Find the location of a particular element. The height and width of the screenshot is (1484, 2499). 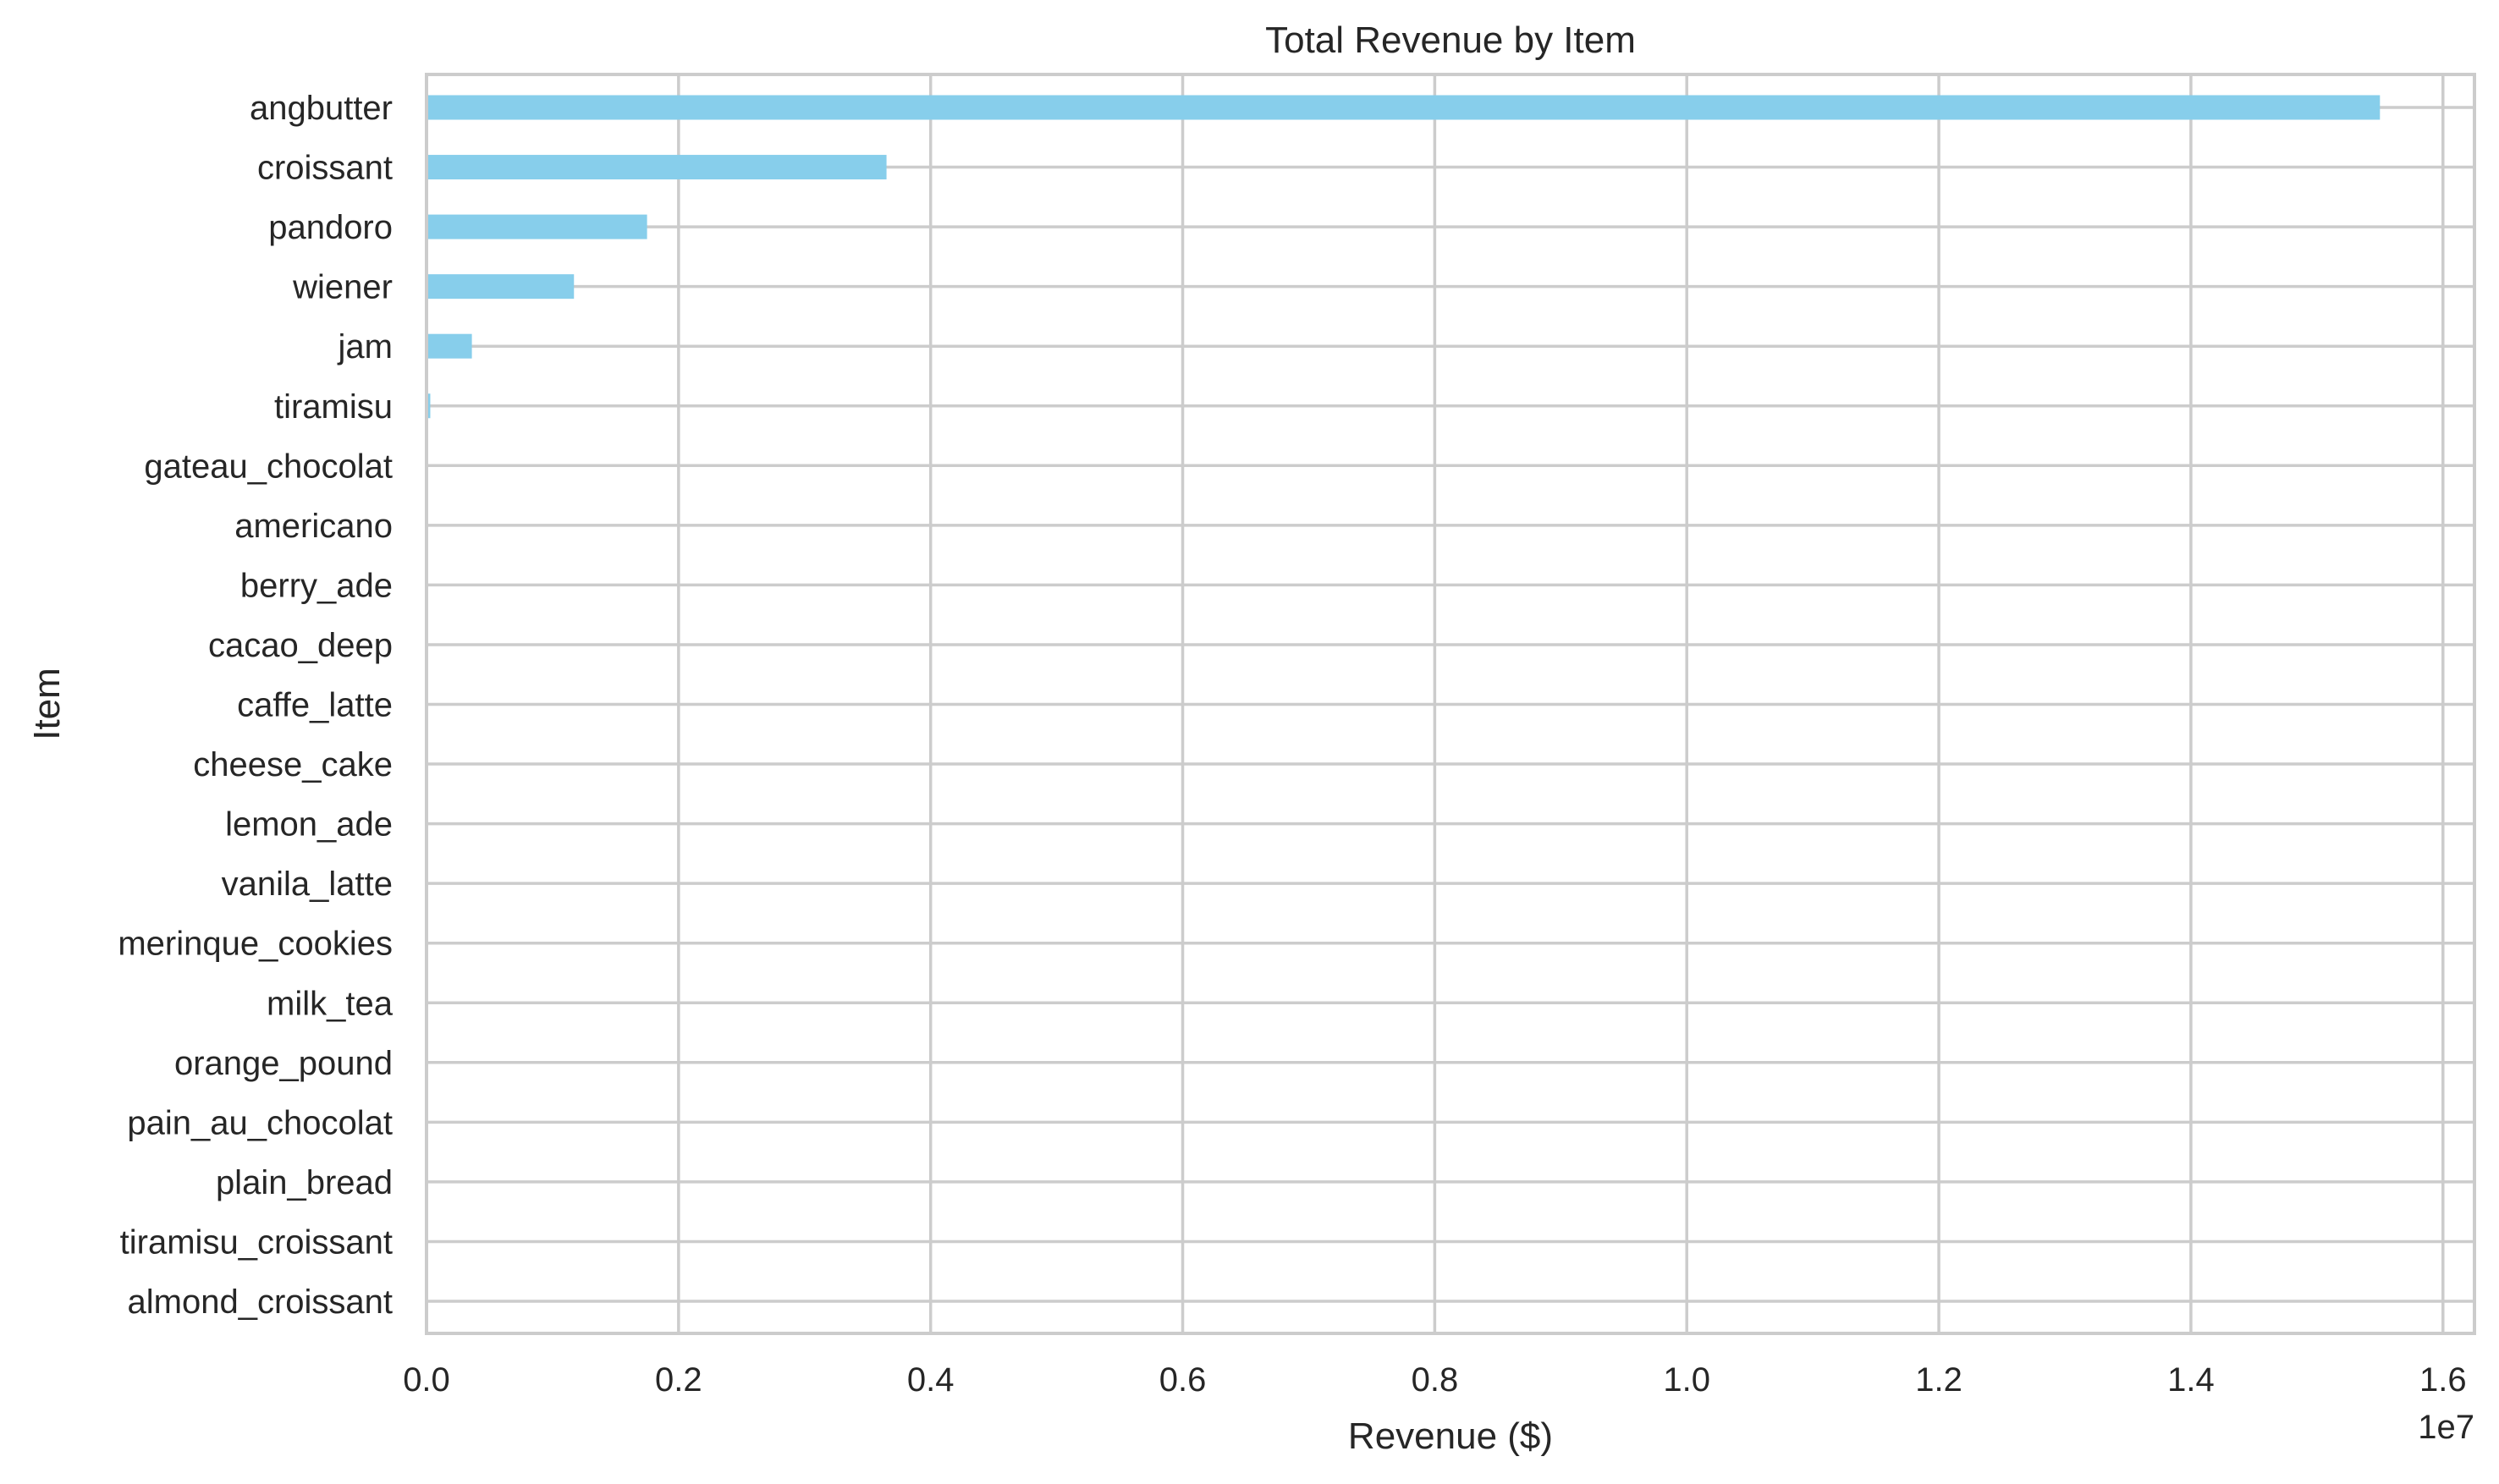

chart-title: Total Revenue by Item is located at coordinates (1450, 40).